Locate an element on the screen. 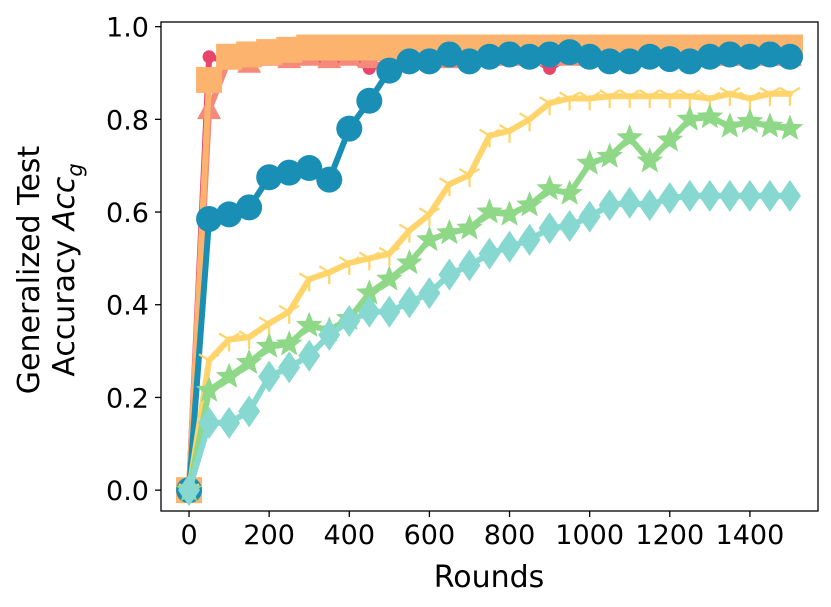  y-tick-label: 0.4 is located at coordinates (127, 306).